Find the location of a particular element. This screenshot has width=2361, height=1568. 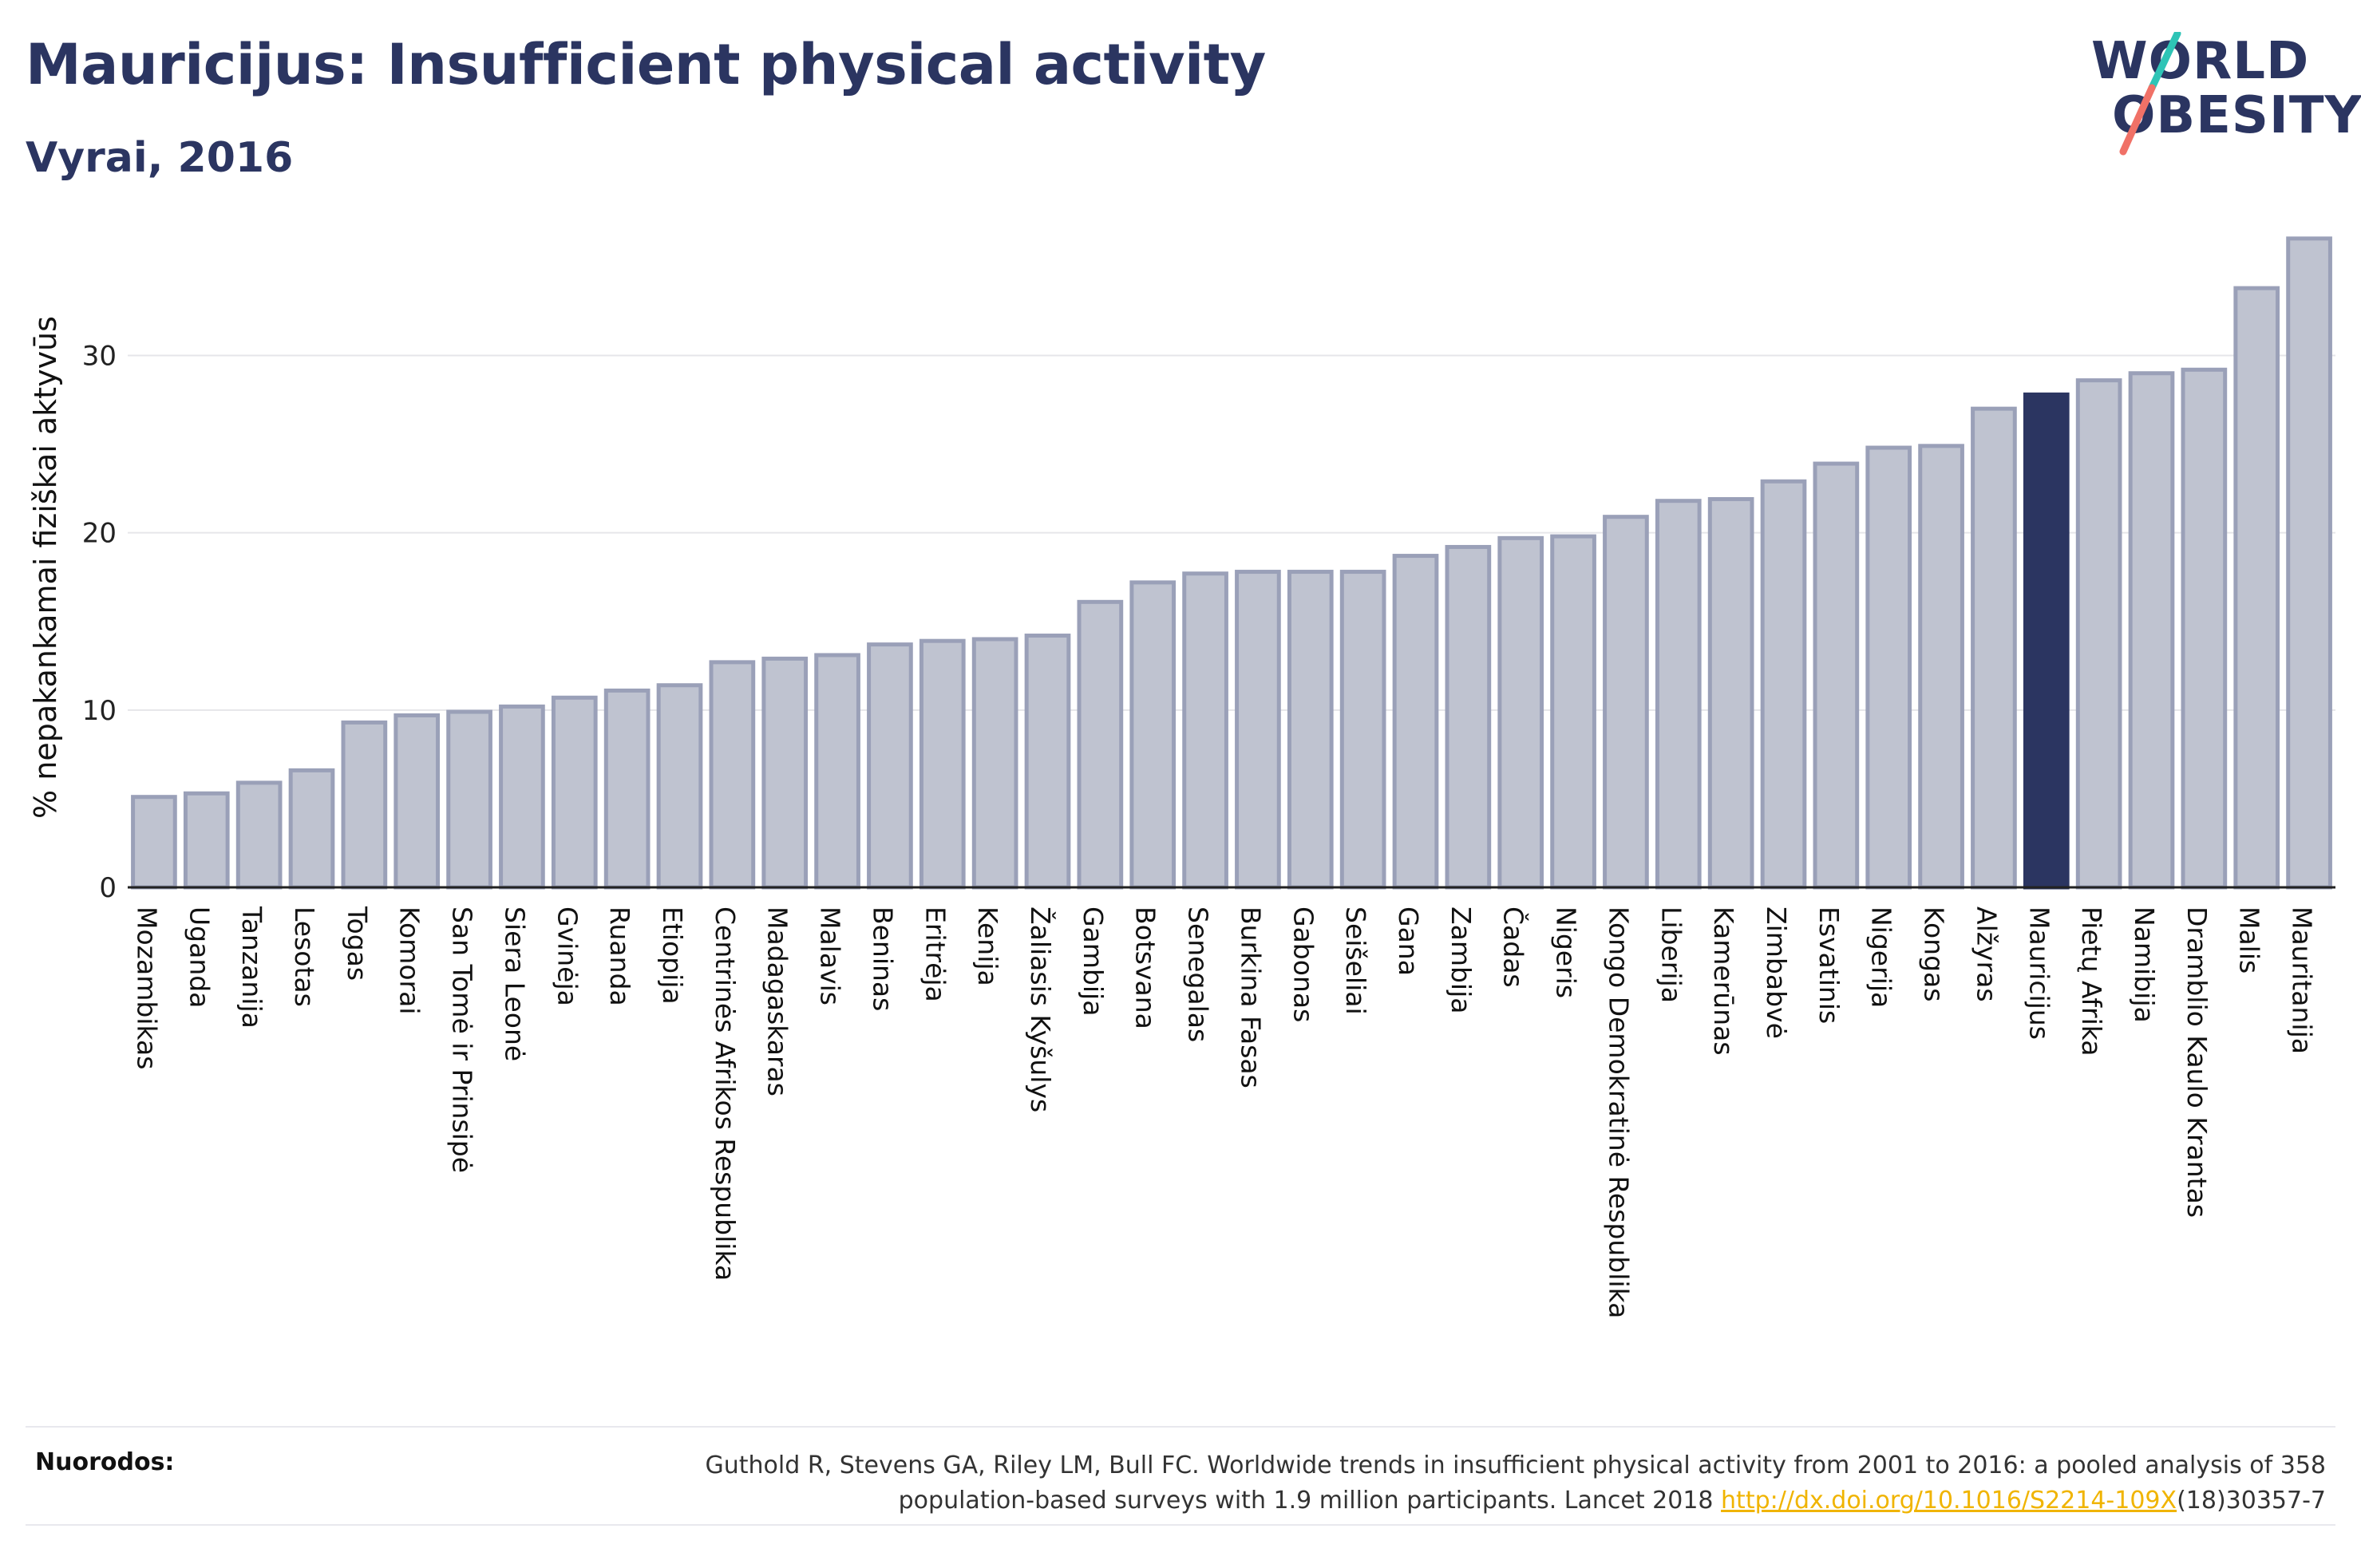

logo-slash-icon is located at coordinates (2150, 94).